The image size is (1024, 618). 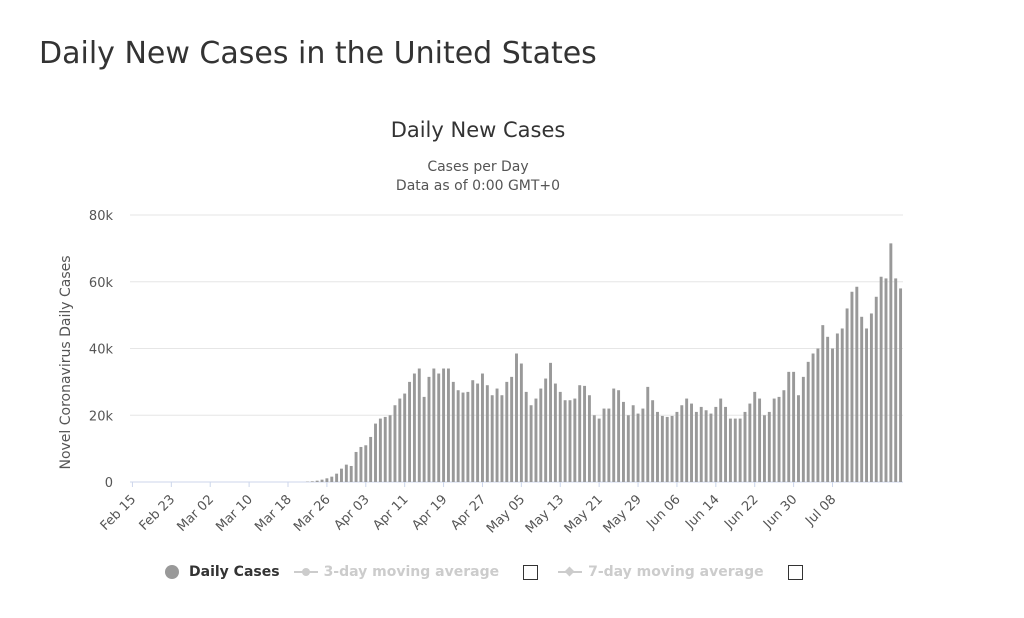 What do you see at coordinates (195, 513) in the screenshot?
I see `x-tick-label: Mar 02` at bounding box center [195, 513].